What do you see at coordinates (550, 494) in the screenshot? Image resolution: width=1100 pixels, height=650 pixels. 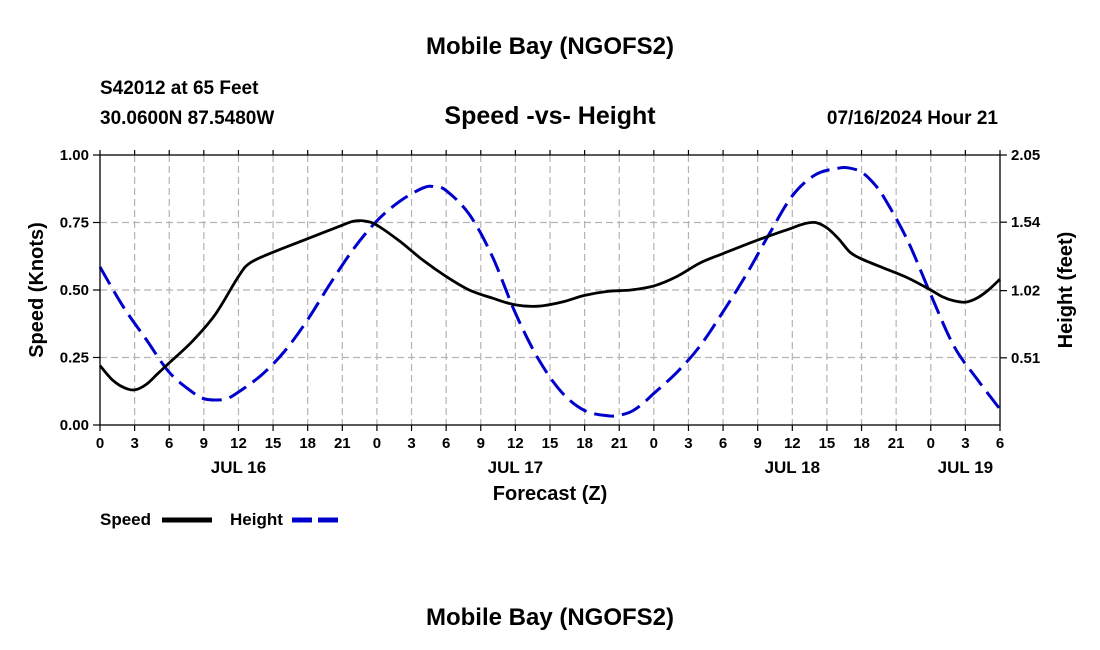 I see `x-axis-title: Forecast (Z)` at bounding box center [550, 494].